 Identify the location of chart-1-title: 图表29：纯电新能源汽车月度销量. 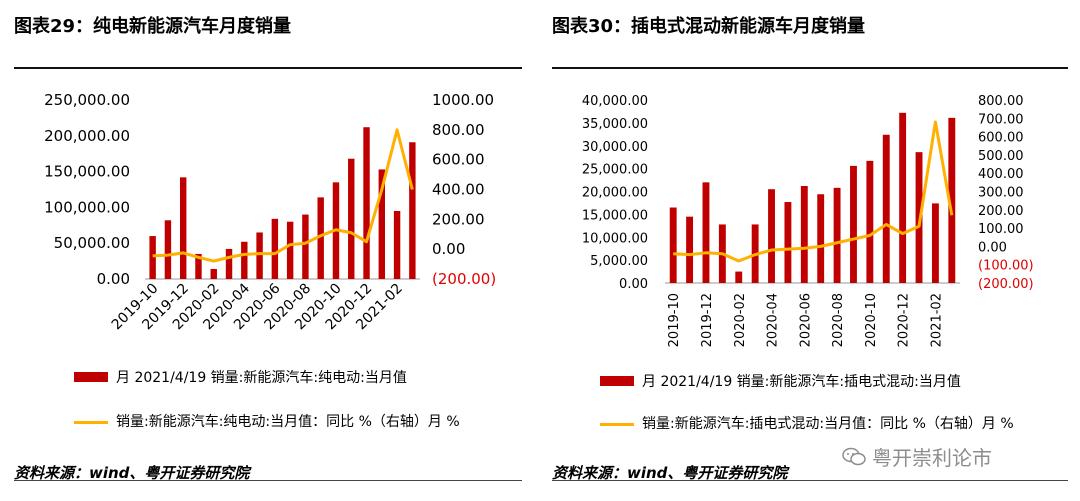
(153, 26).